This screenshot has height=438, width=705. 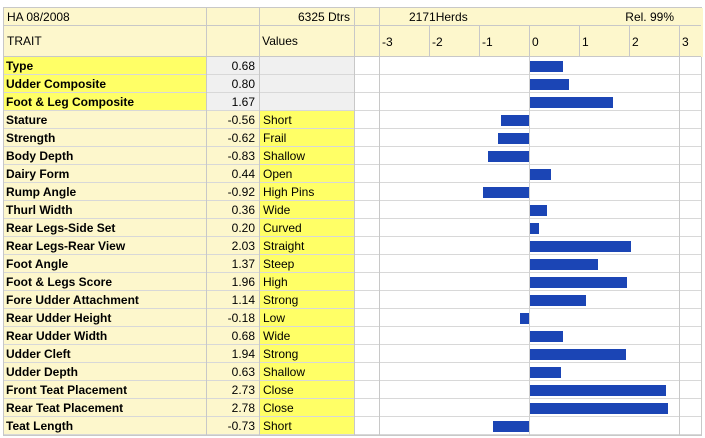 I want to click on bar-strength, so click(x=513, y=138).